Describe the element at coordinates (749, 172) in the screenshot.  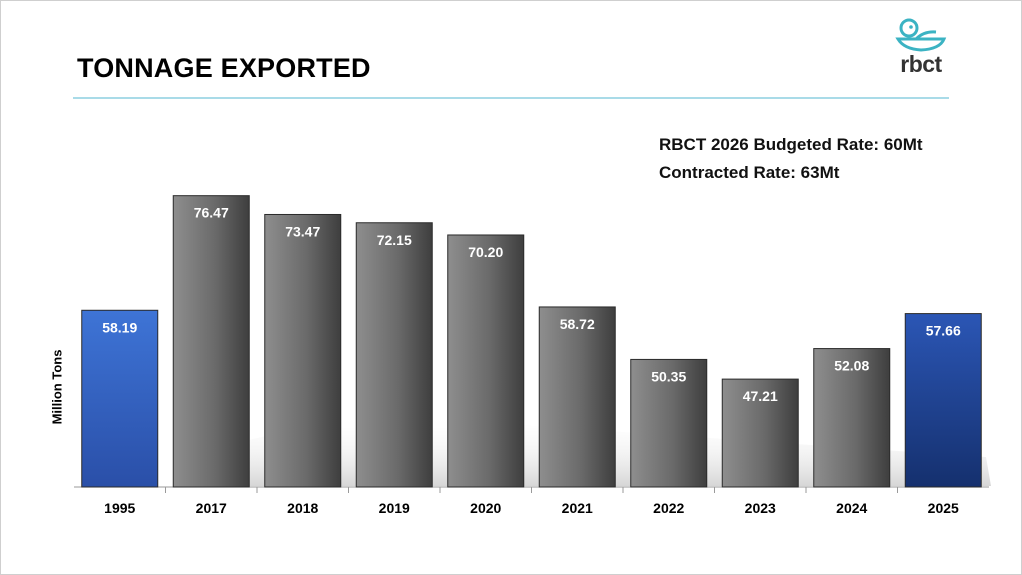
I see `contracted-rate-note: Contracted Rate: 63Mt` at that location.